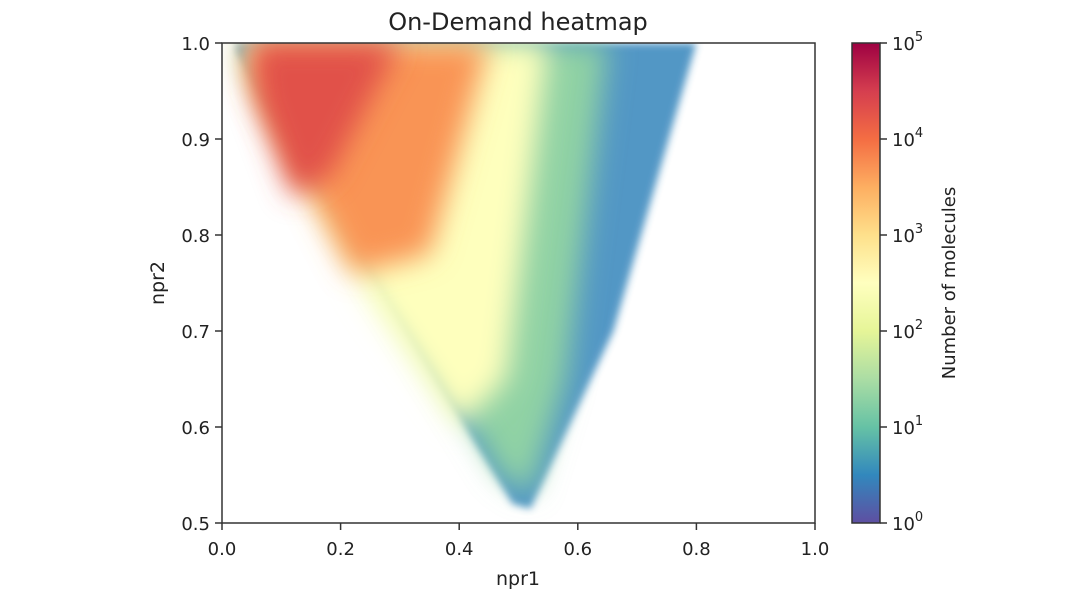  I want to click on y-tick-label: 0.6, so click(195, 428).